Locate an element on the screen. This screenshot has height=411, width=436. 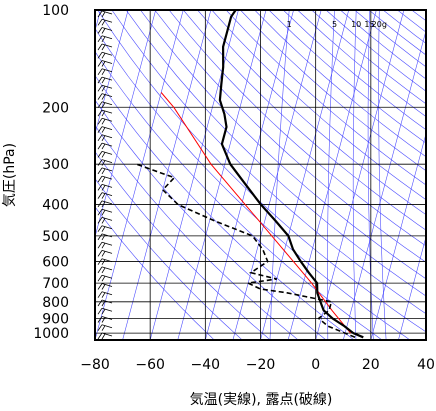
x-tick-label: −20 is located at coordinates (261, 365).